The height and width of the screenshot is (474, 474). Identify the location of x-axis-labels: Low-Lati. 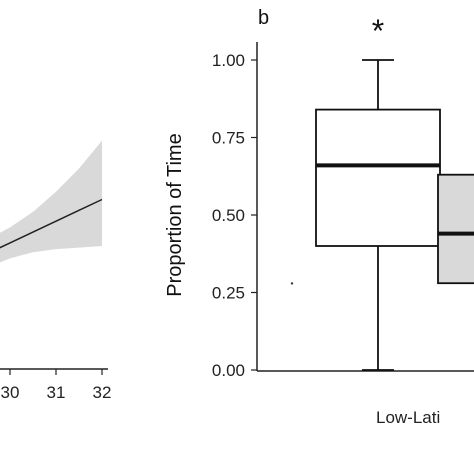
(408, 417).